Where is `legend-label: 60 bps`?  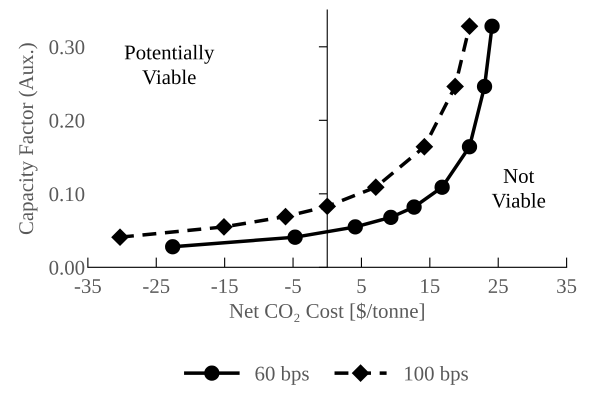 legend-label: 60 bps is located at coordinates (282, 375).